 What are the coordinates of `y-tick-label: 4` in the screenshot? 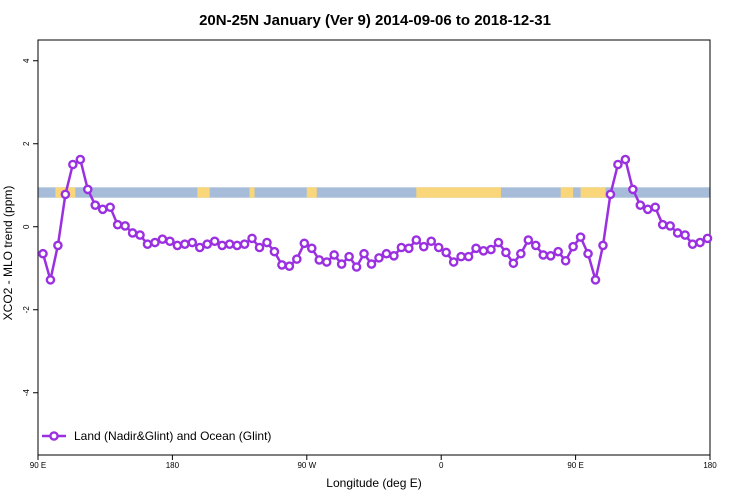 It's located at (26, 60).